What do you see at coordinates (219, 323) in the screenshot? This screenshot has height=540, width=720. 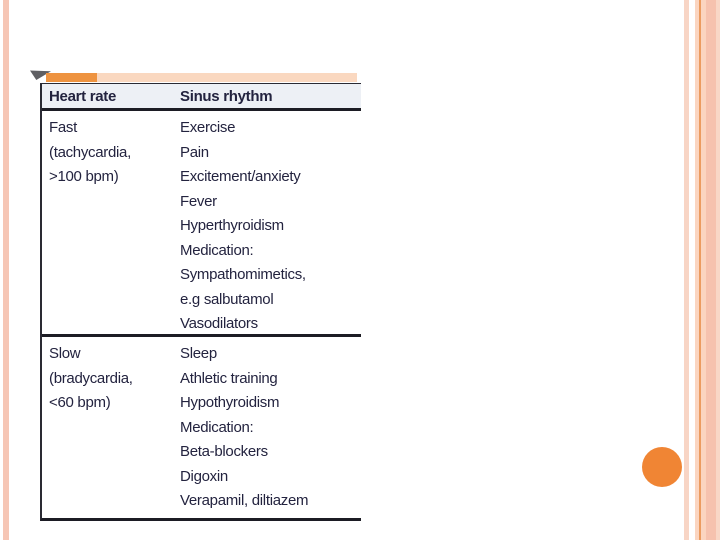 I see `table-cell-line: Vasodilators` at bounding box center [219, 323].